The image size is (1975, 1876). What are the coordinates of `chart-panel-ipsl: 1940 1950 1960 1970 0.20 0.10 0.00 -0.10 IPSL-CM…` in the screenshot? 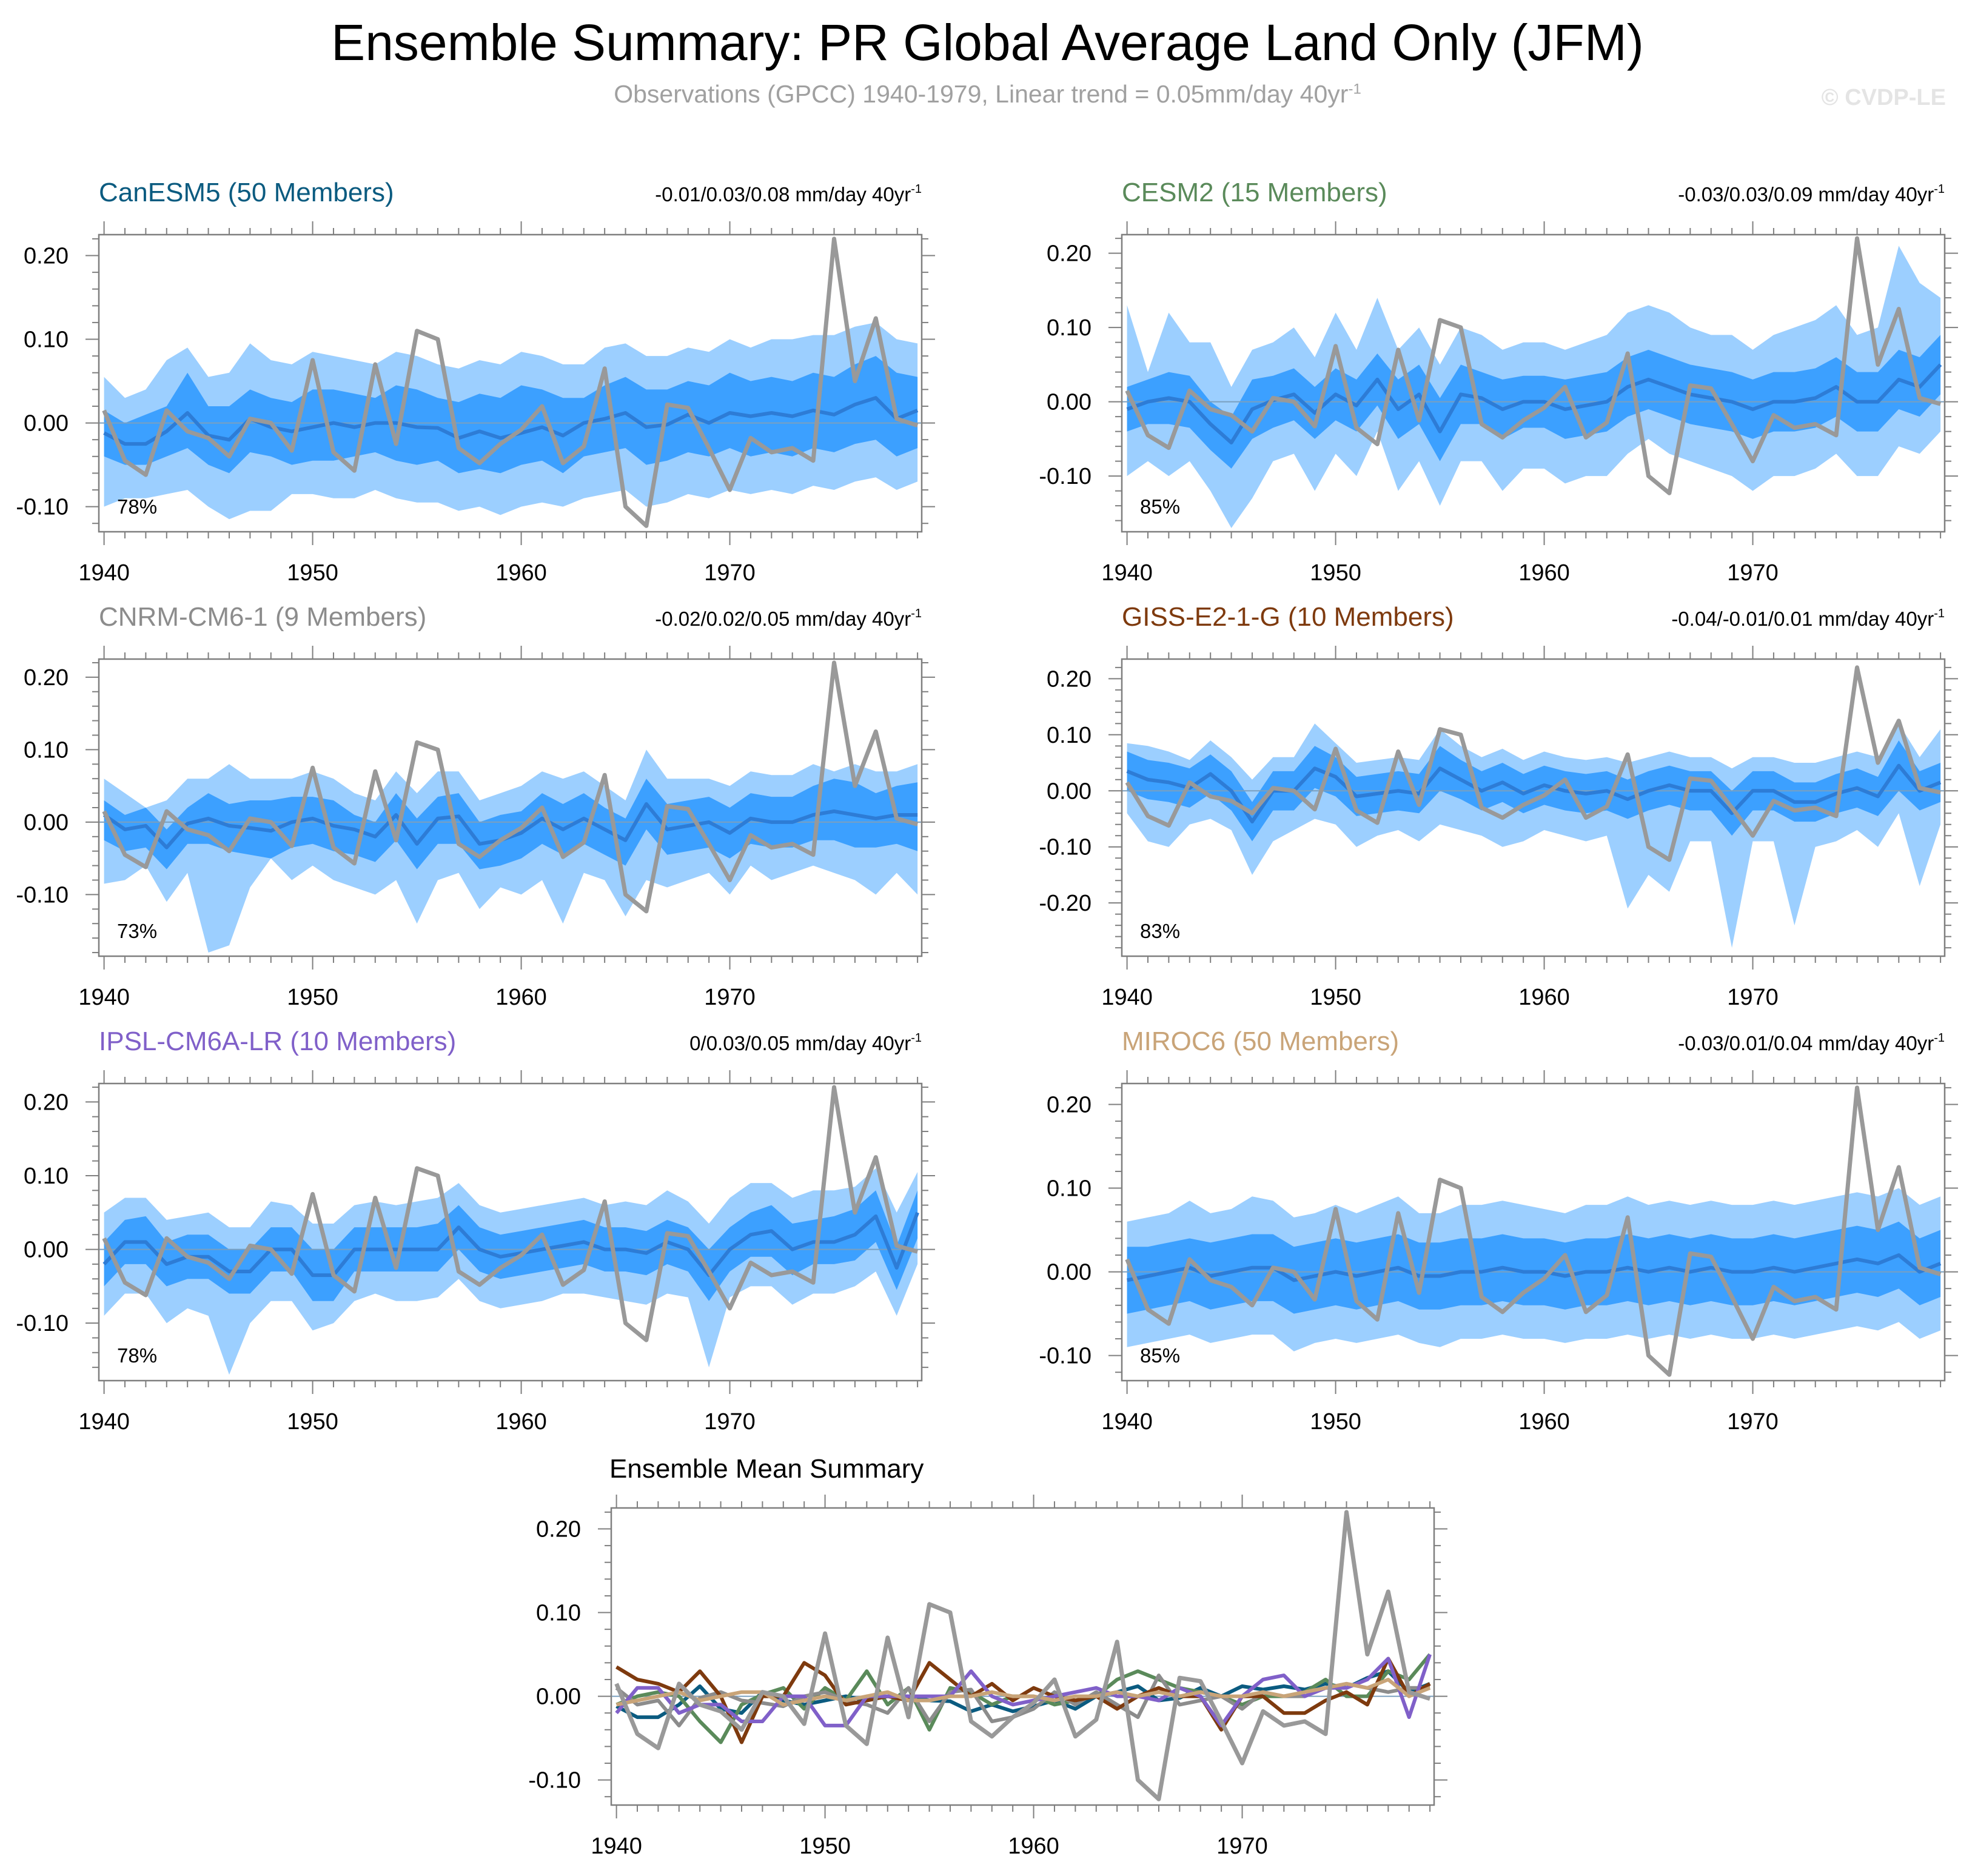 It's located at (475, 1231).